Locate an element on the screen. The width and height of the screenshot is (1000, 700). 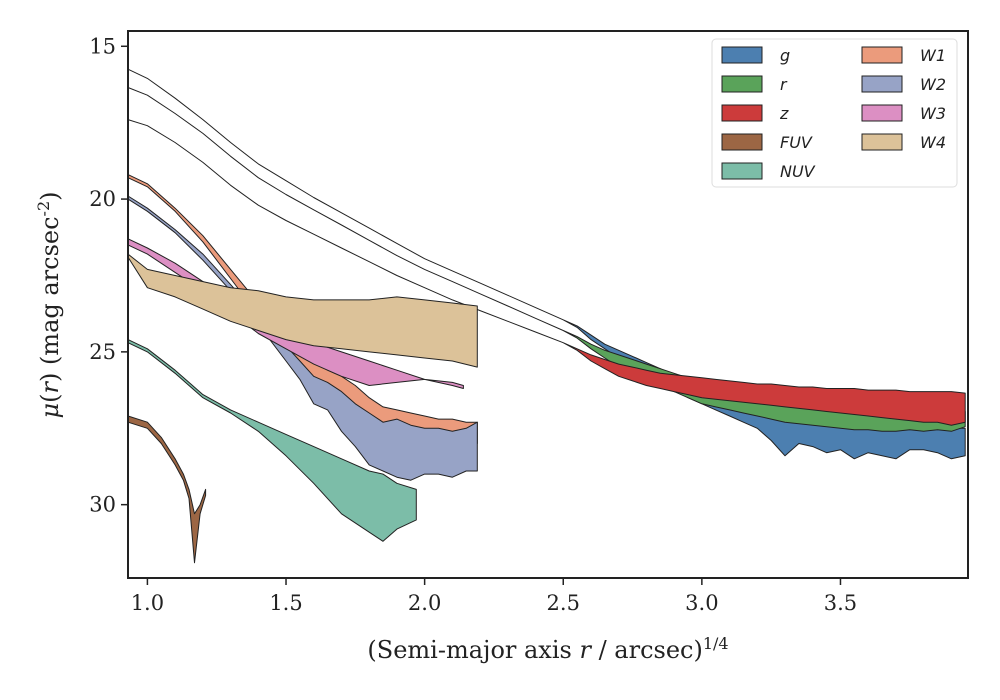
y-axis-ticks: 15 20 25 30 is located at coordinates (108, 275).